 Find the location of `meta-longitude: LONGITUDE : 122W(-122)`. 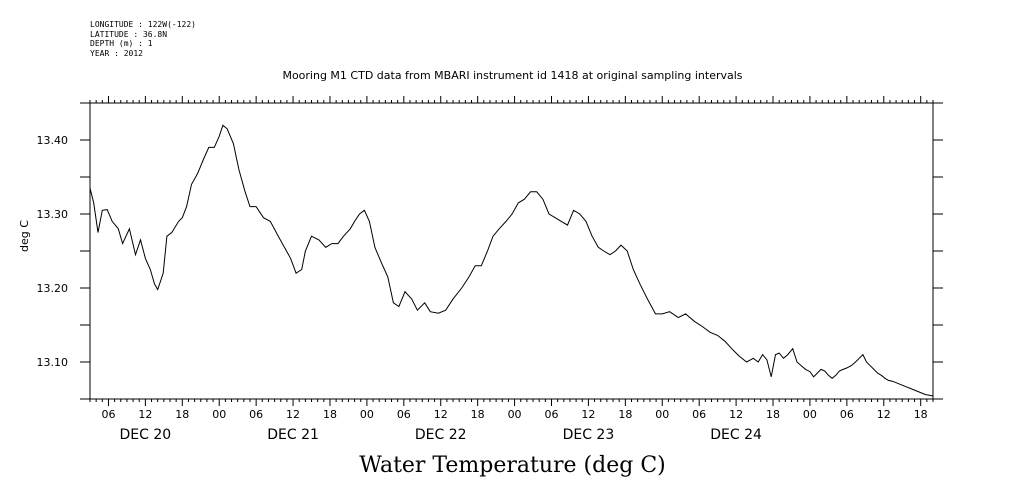

meta-longitude: LONGITUDE : 122W(-122) is located at coordinates (143, 24).